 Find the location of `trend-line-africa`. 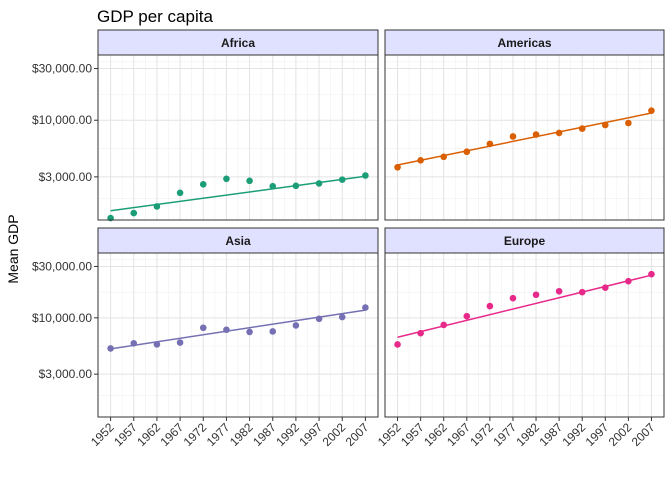

trend-line-africa is located at coordinates (238, 193).